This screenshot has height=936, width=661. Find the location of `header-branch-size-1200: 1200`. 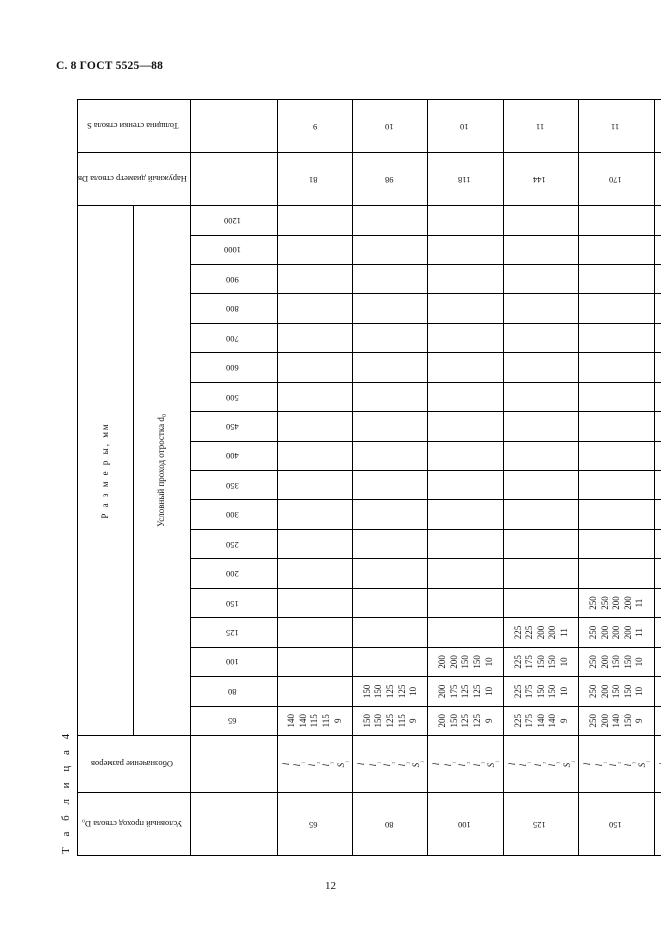

header-branch-size-1200: 1200 is located at coordinates (234, 220).